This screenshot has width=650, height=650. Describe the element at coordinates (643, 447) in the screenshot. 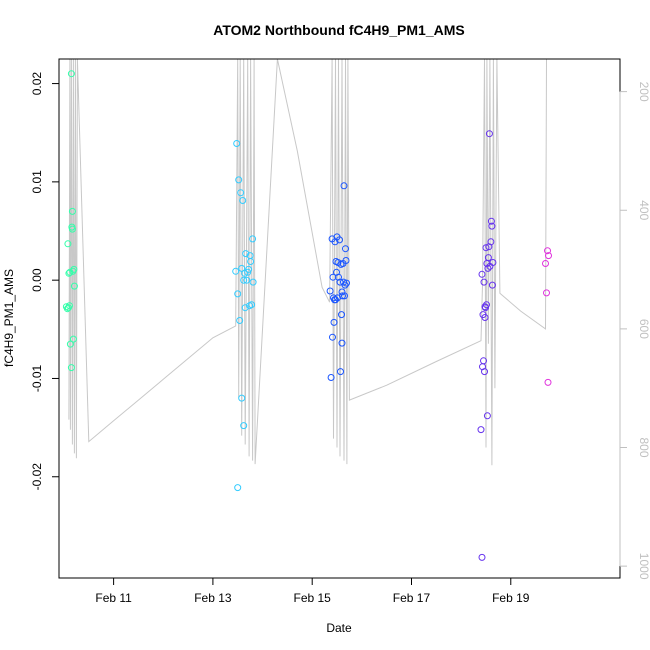

I see `secondary-tick-label: 800` at that location.